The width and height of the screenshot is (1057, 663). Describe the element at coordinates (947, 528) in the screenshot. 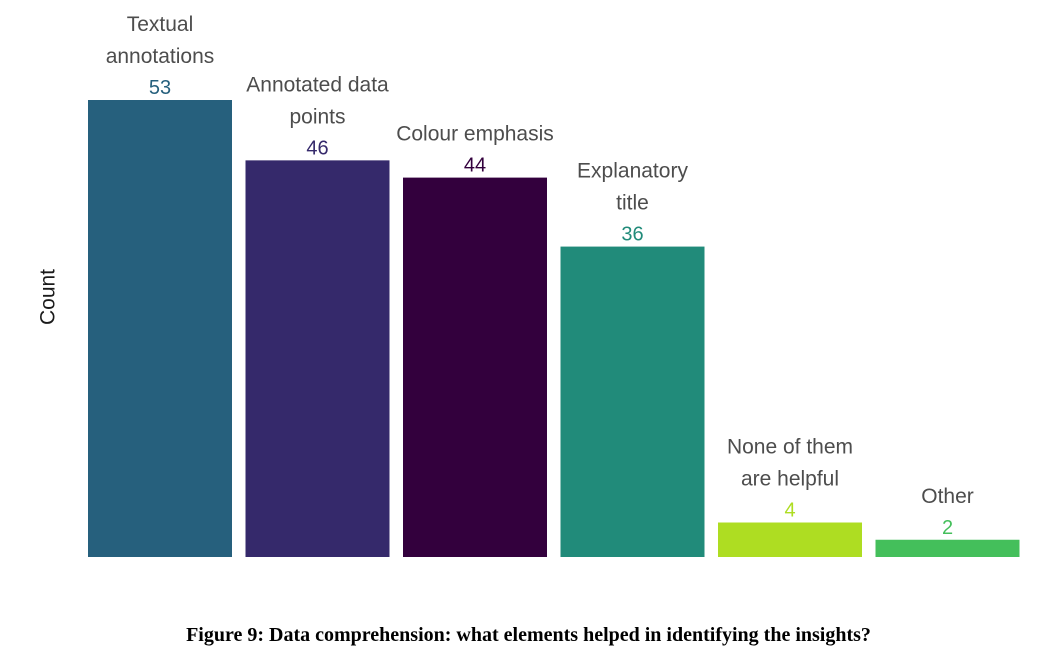

I see `value-label-5: 2` at that location.